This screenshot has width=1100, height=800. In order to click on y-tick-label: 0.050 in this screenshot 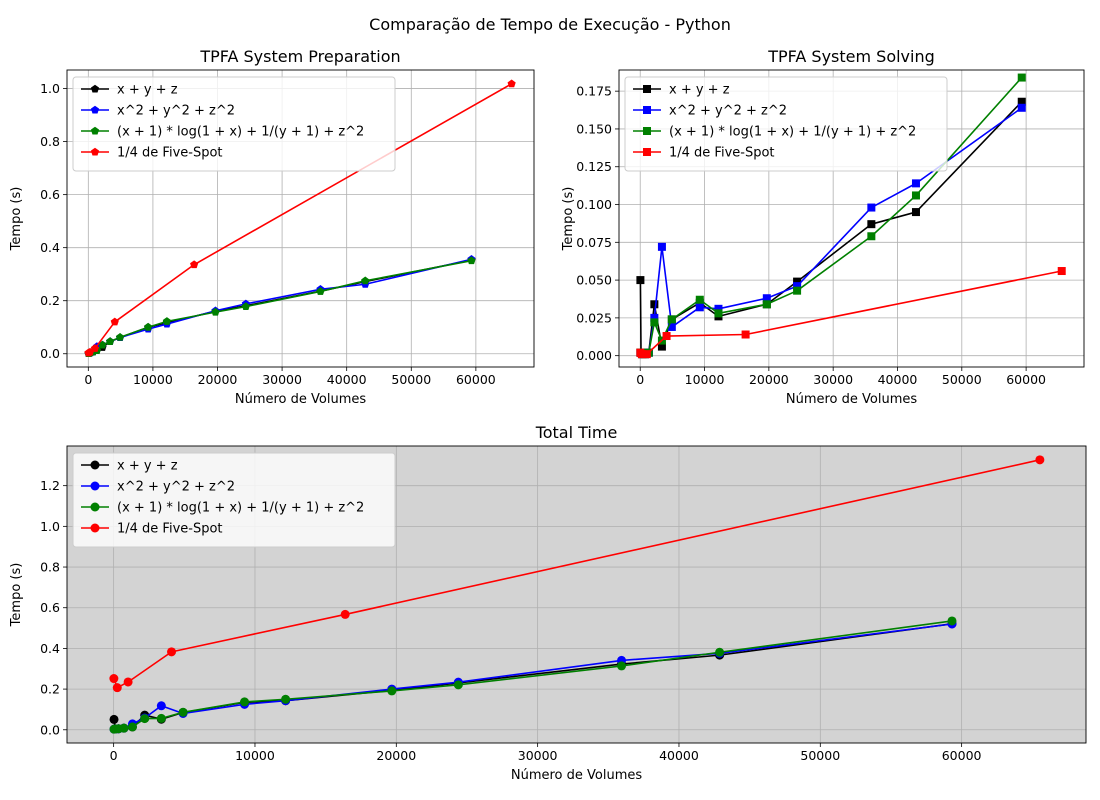, I will do `click(594, 280)`.